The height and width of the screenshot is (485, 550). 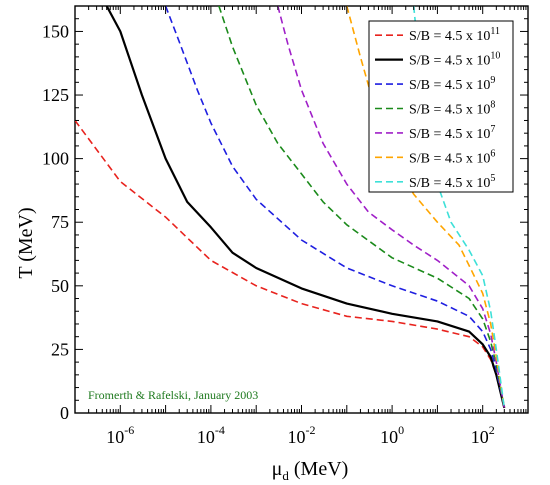 What do you see at coordinates (483, 435) in the screenshot?
I see `x-tick-label: 10²` at bounding box center [483, 435].